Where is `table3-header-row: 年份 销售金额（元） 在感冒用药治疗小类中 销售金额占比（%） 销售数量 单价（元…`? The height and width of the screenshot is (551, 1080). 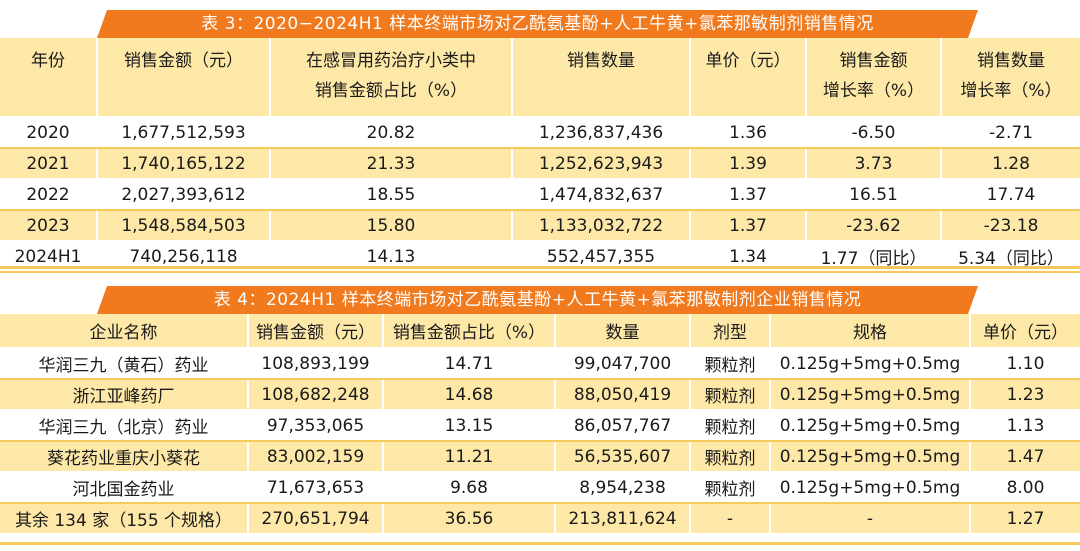
table3-header-row: 年份 销售金额（元） 在感冒用药治疗小类中 销售金额占比（%） 销售数量 单价（元… is located at coordinates (540, 78).